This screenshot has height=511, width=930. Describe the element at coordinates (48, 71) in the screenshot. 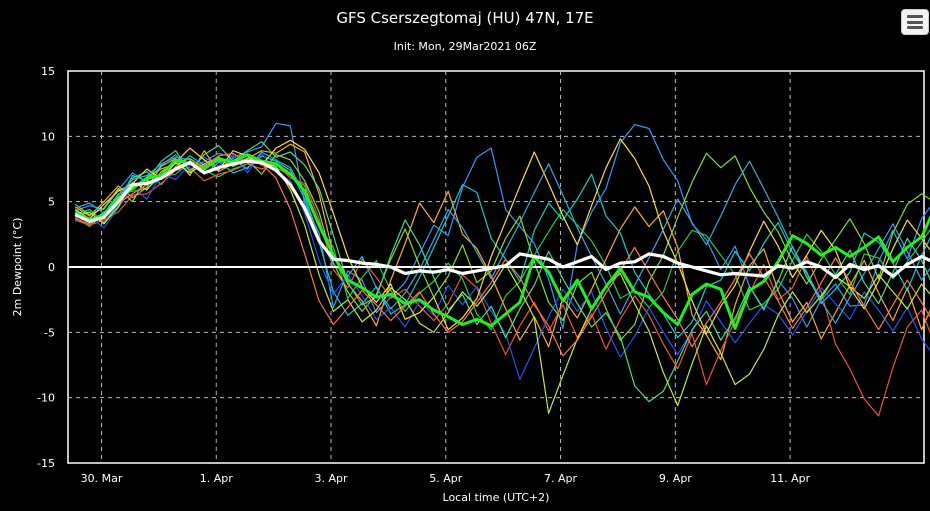

I see `y-tick-label: 15` at that location.